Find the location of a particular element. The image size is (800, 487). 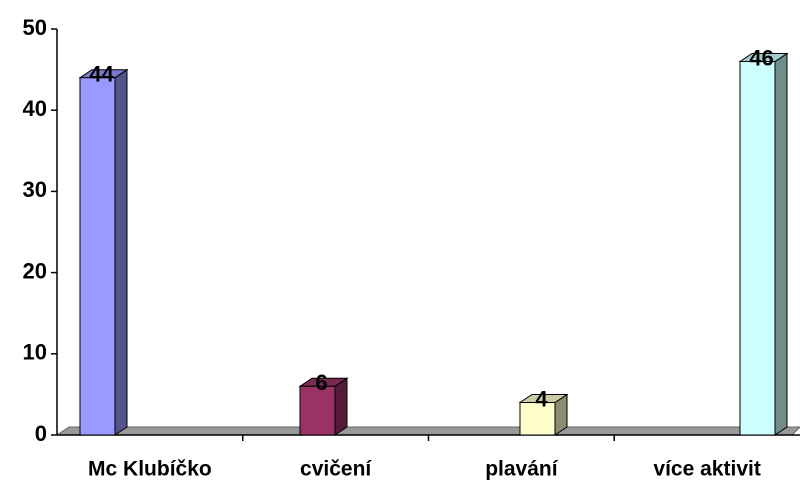

y-tick-label: 50 is located at coordinates (35, 27).